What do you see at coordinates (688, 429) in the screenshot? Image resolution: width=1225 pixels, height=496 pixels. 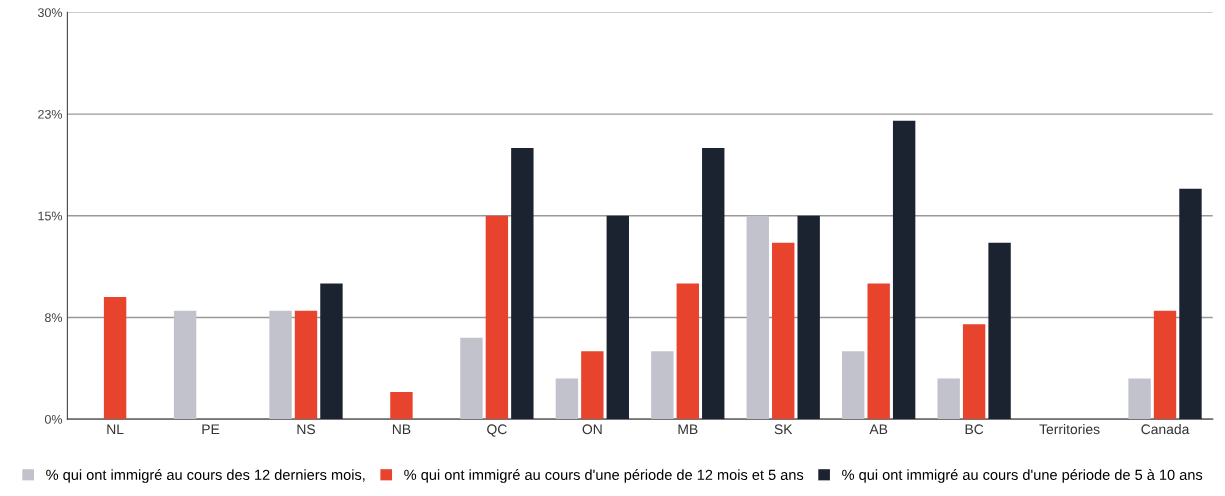 I see `x-tick-label: MB` at bounding box center [688, 429].